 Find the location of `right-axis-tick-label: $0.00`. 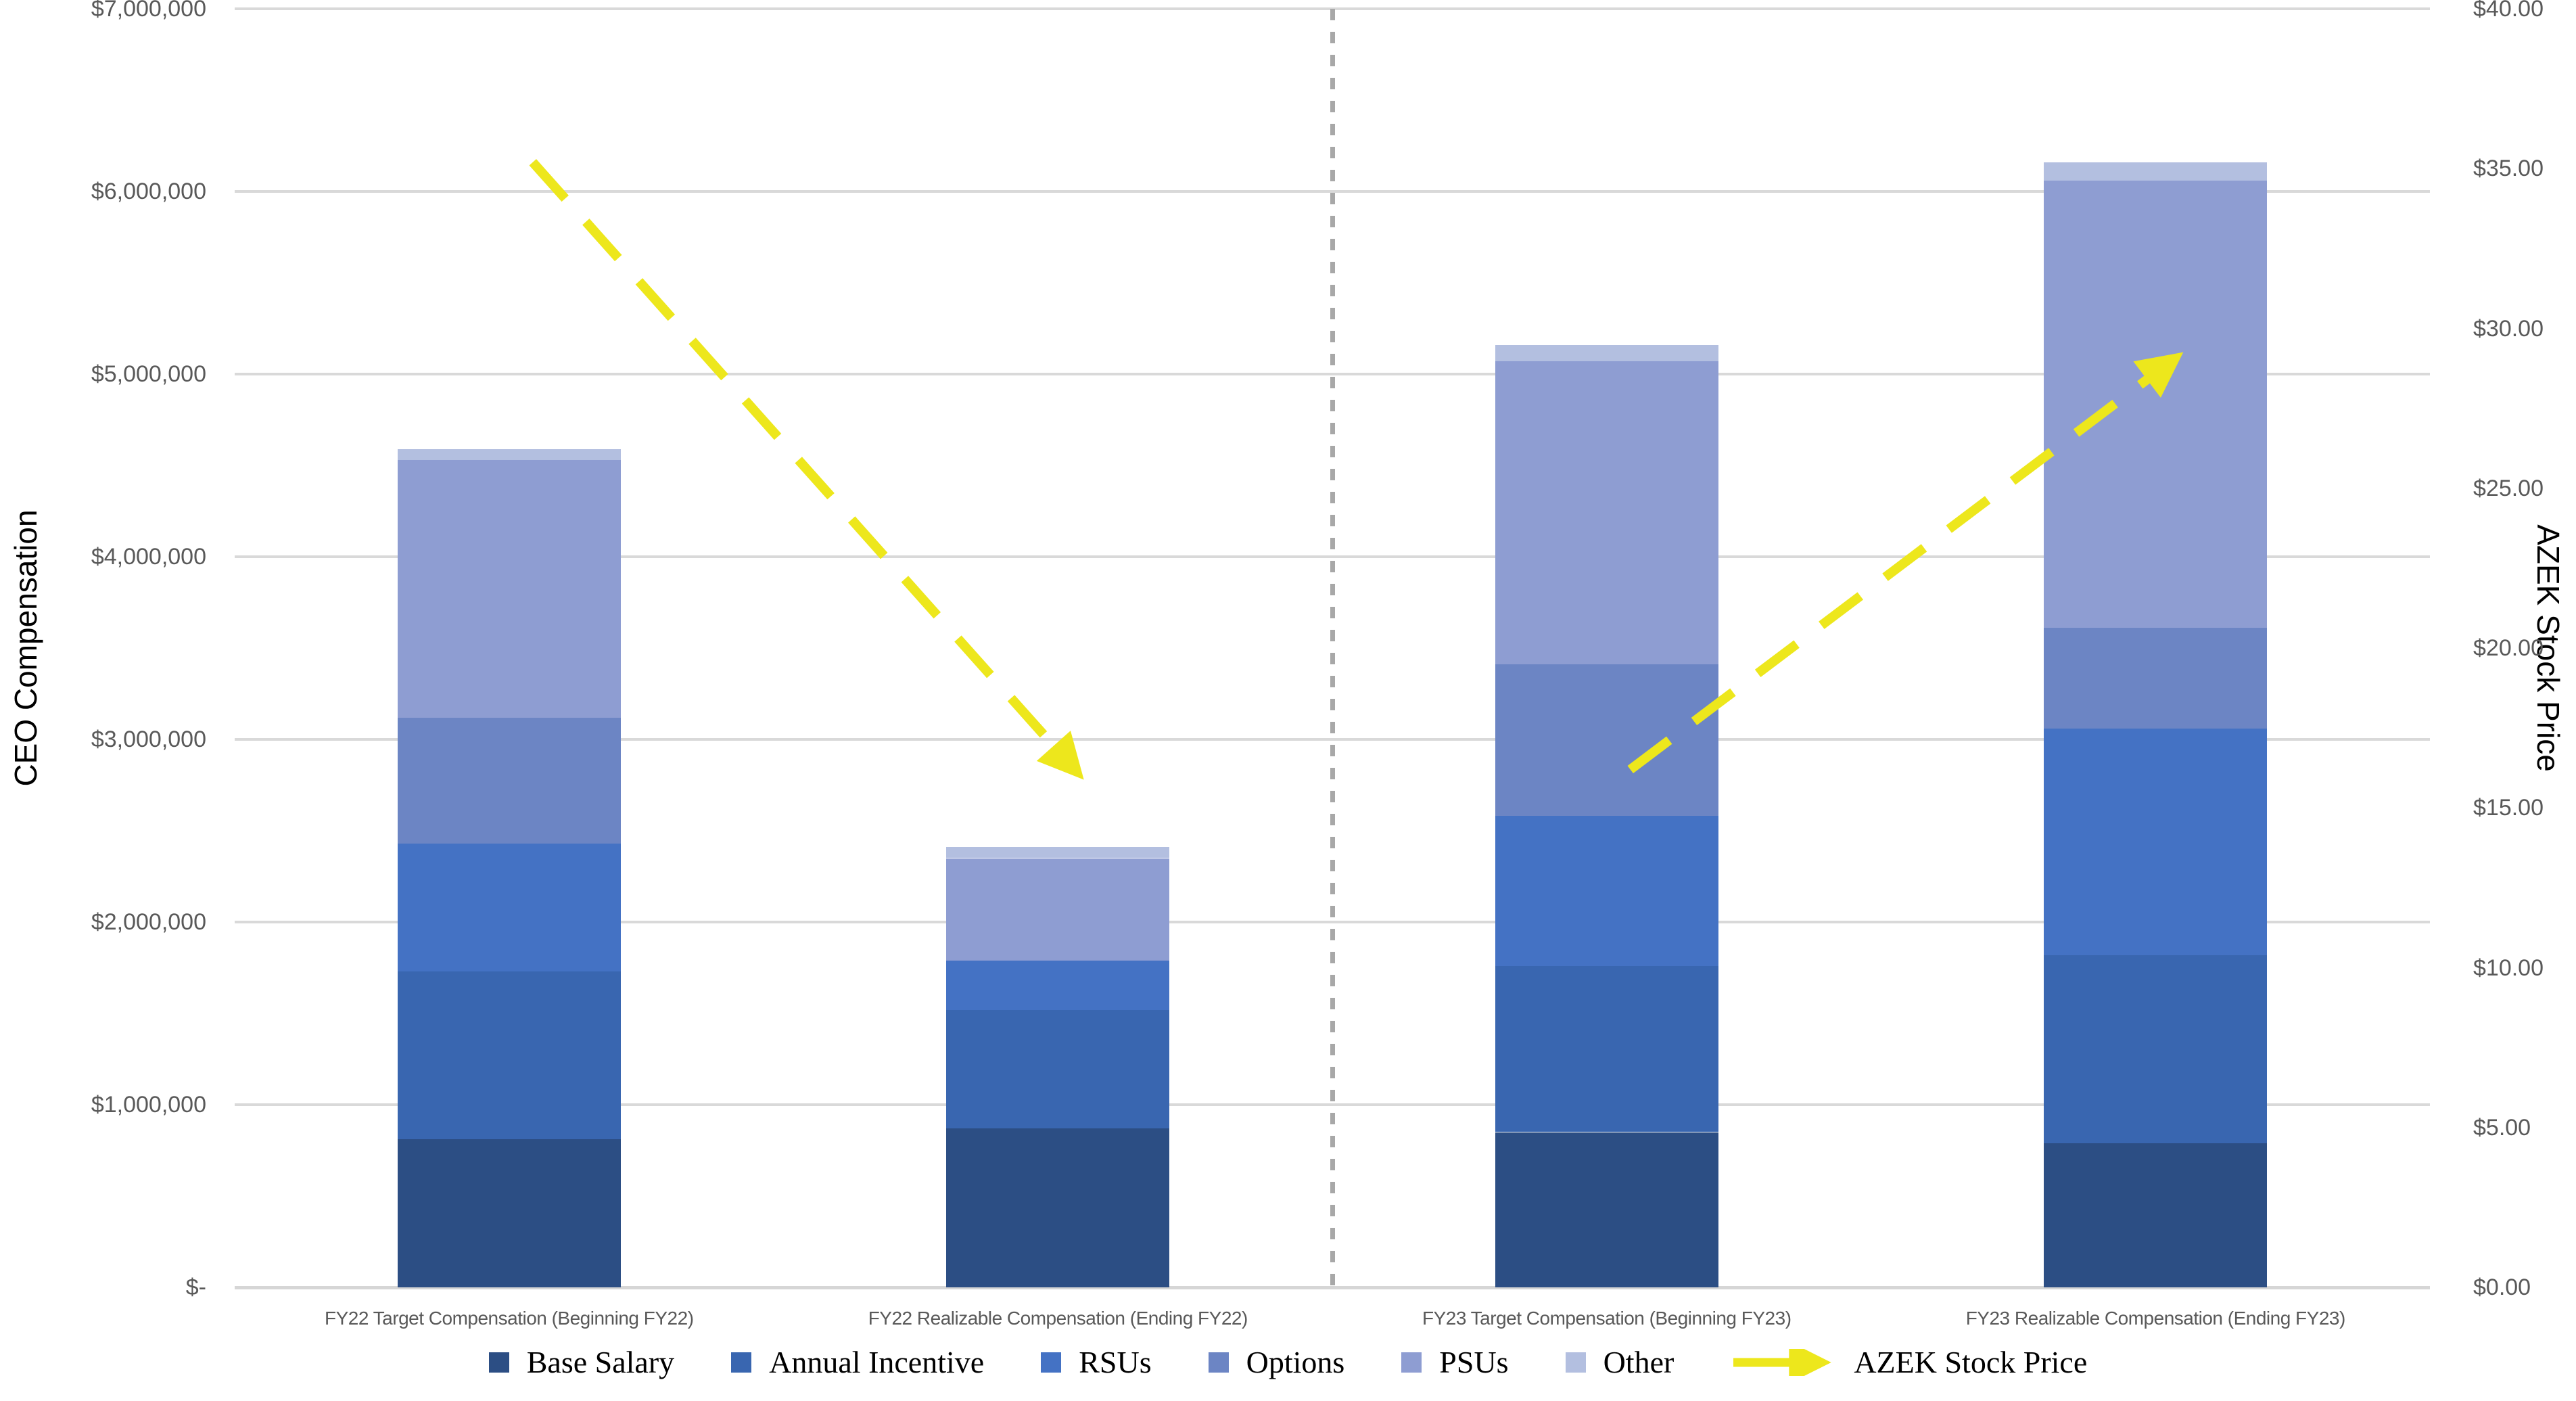

right-axis-tick-label: $0.00 is located at coordinates (2502, 1287).